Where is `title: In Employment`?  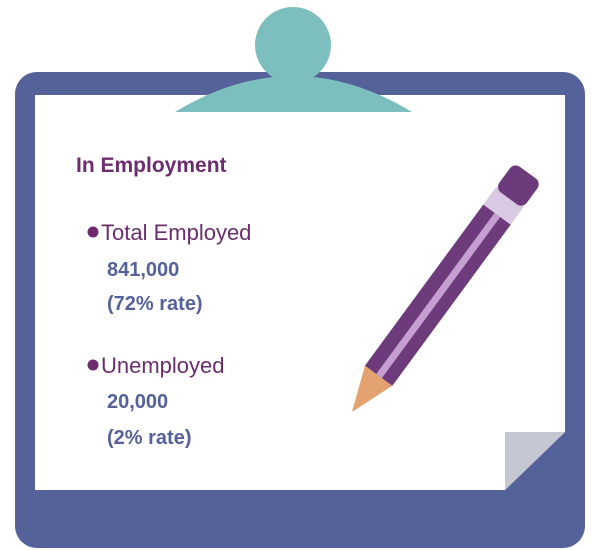 title: In Employment is located at coordinates (151, 165).